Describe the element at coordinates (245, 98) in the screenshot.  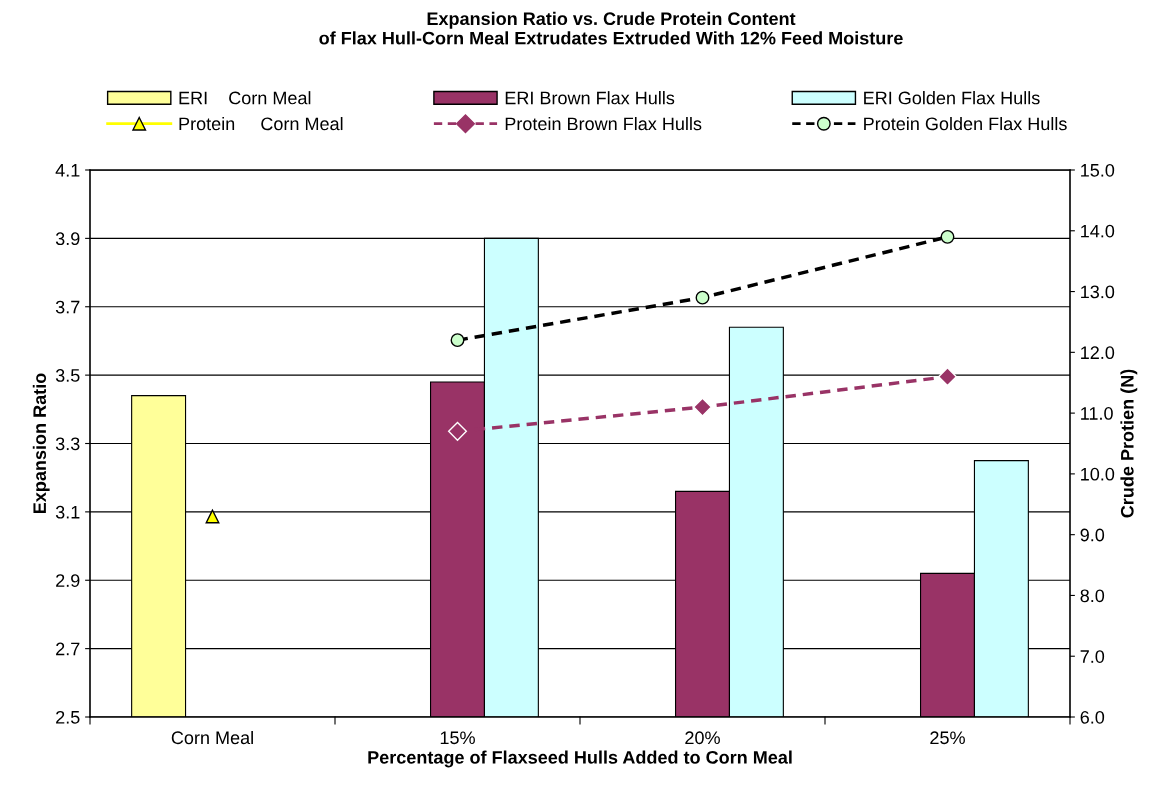
I see `legend-label: ERI Corn Meal` at that location.